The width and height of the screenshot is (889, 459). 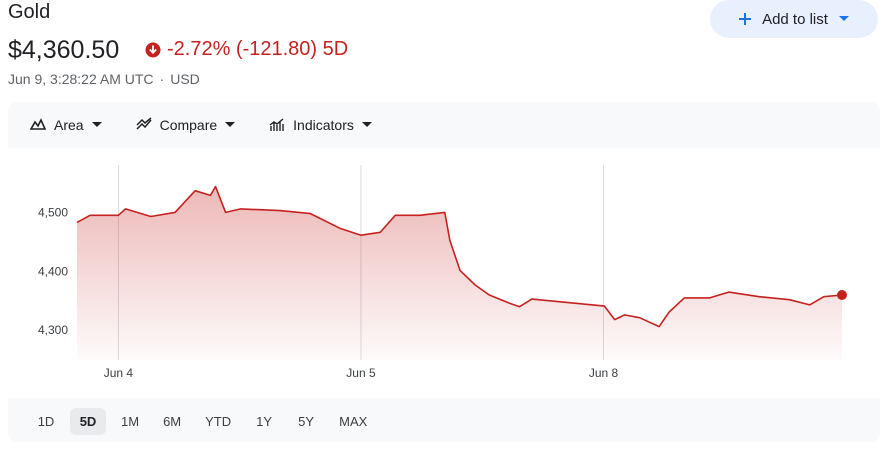 What do you see at coordinates (64, 50) in the screenshot?
I see `price: $4,360.50` at bounding box center [64, 50].